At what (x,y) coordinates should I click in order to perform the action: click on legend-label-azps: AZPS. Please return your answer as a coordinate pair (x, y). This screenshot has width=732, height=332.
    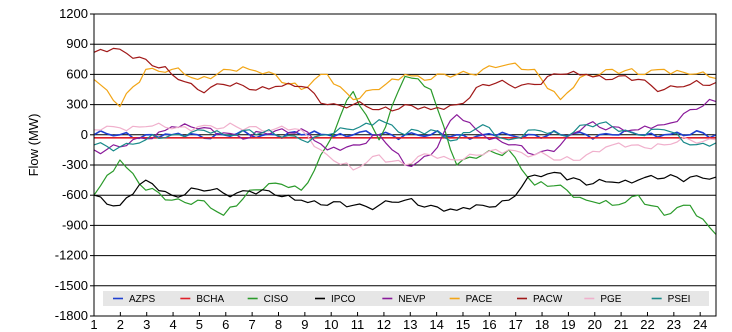
    Looking at the image, I should click on (142, 299).